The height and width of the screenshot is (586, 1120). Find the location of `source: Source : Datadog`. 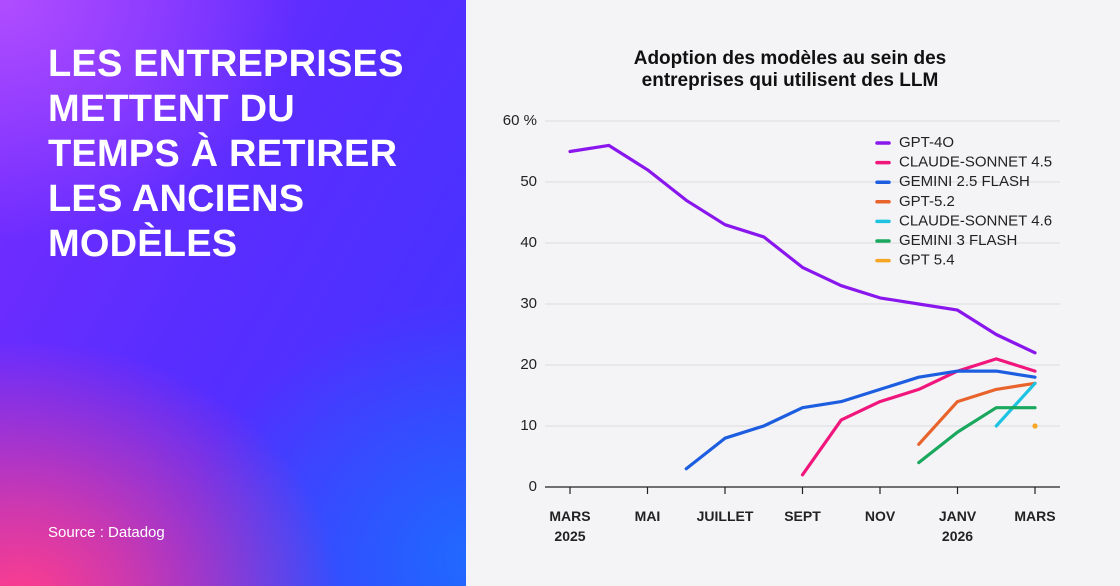

source: Source : Datadog is located at coordinates (106, 532).